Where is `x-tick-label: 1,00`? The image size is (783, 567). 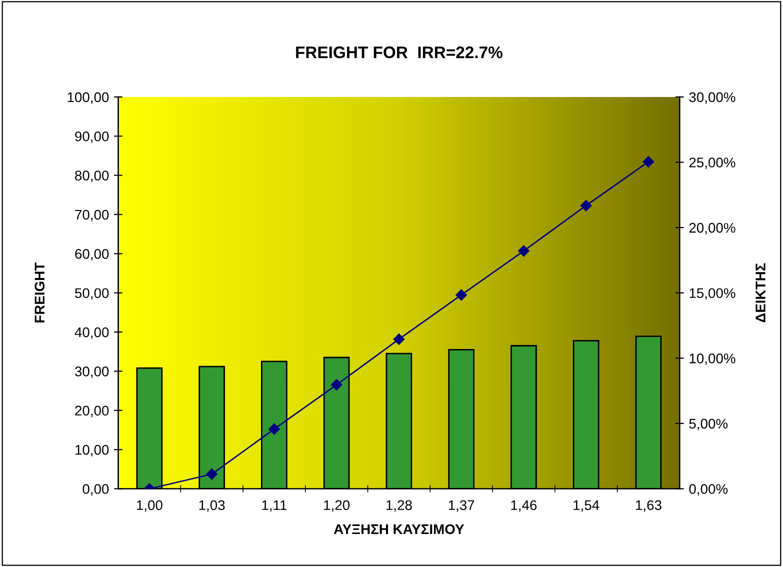 x-tick-label: 1,00 is located at coordinates (149, 506).